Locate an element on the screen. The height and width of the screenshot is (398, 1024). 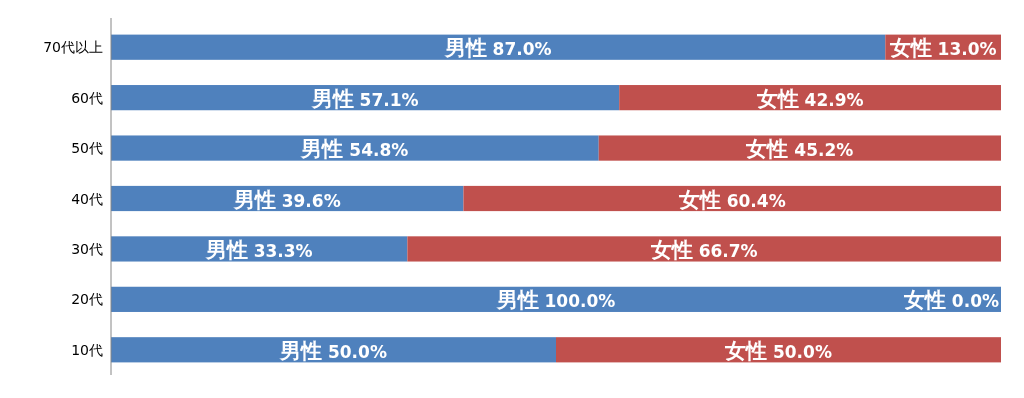
data-label: 33.3% is located at coordinates (280, 250).